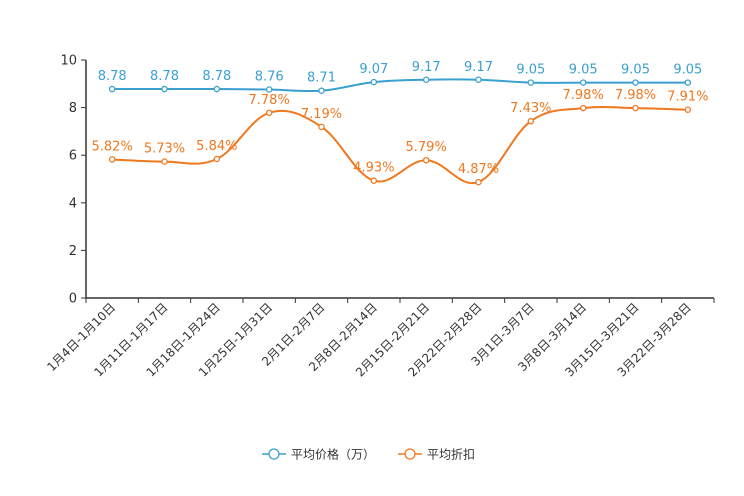 The image size is (744, 496). Describe the element at coordinates (530, 108) in the screenshot. I see `data-label: 7.43%` at that location.